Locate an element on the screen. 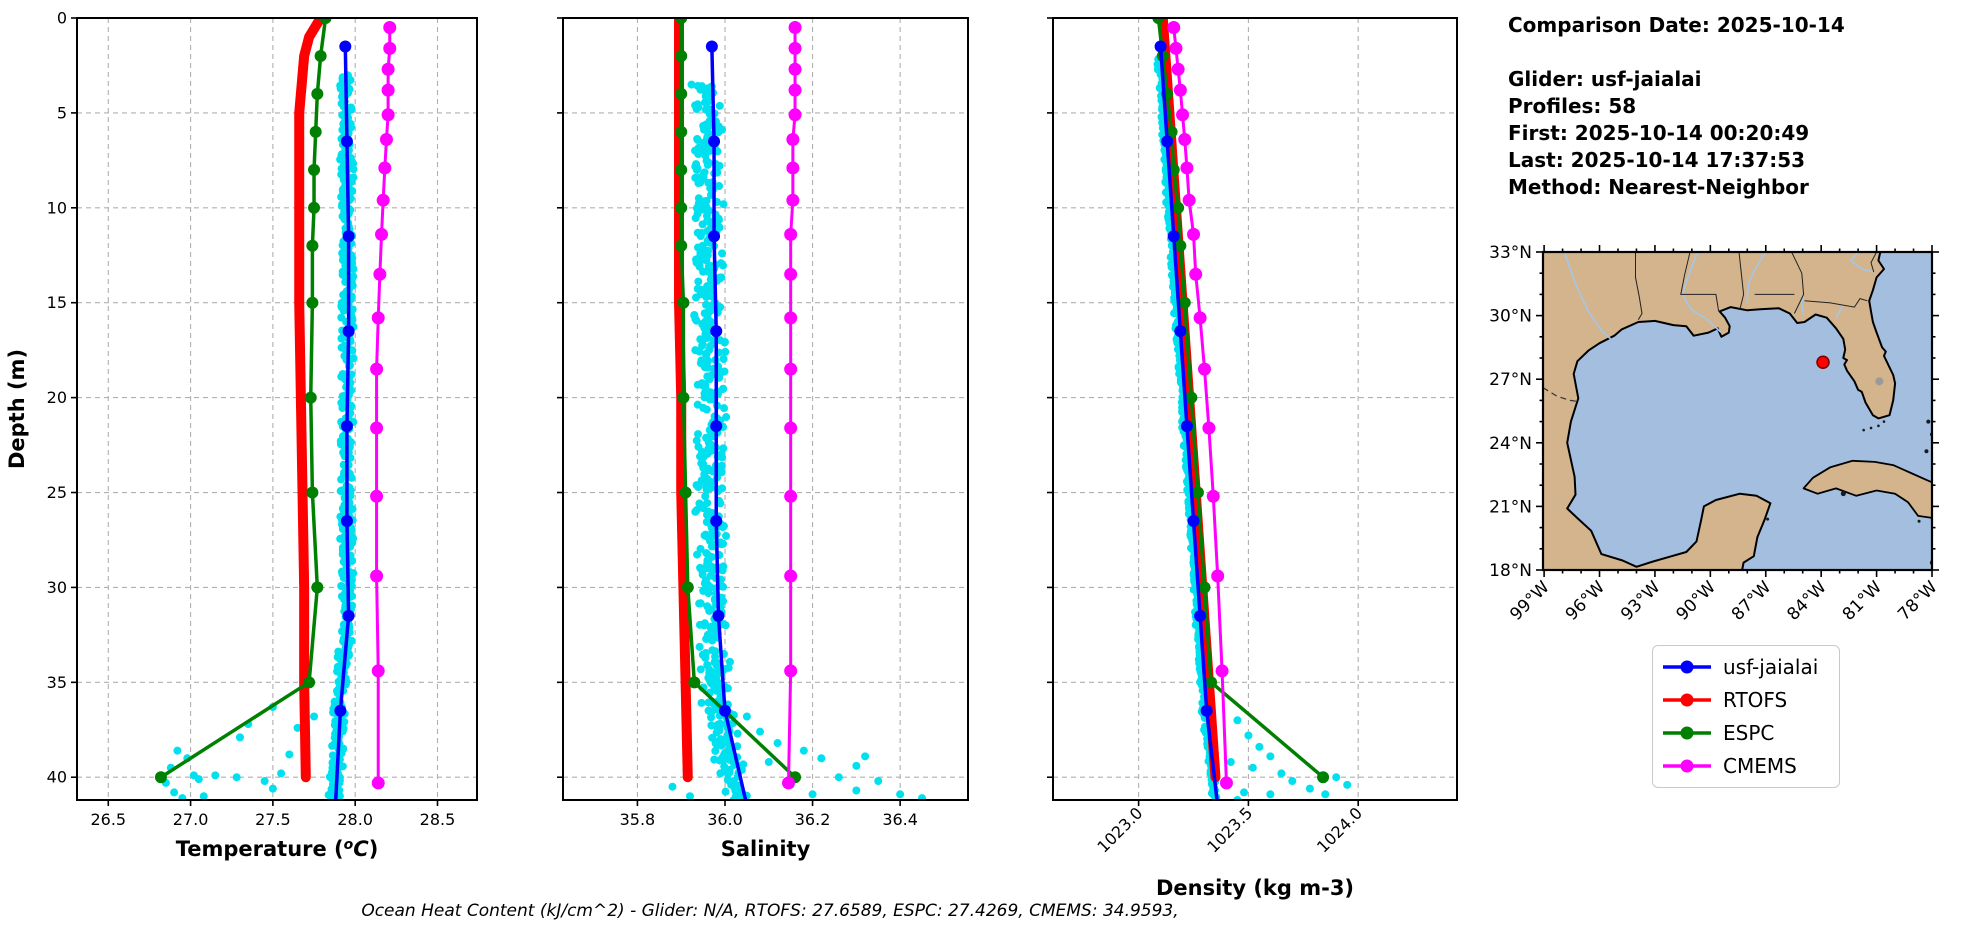 The image size is (1987, 934). map-lat-label: 21°N is located at coordinates (1510, 507).